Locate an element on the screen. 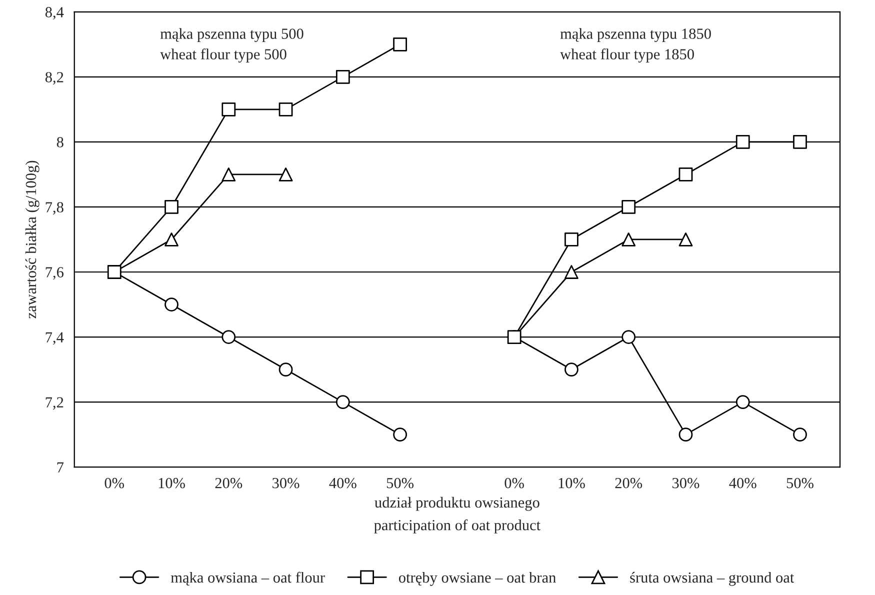  y-axis-title: zawartość białka (g/100g) is located at coordinates (32, 239).